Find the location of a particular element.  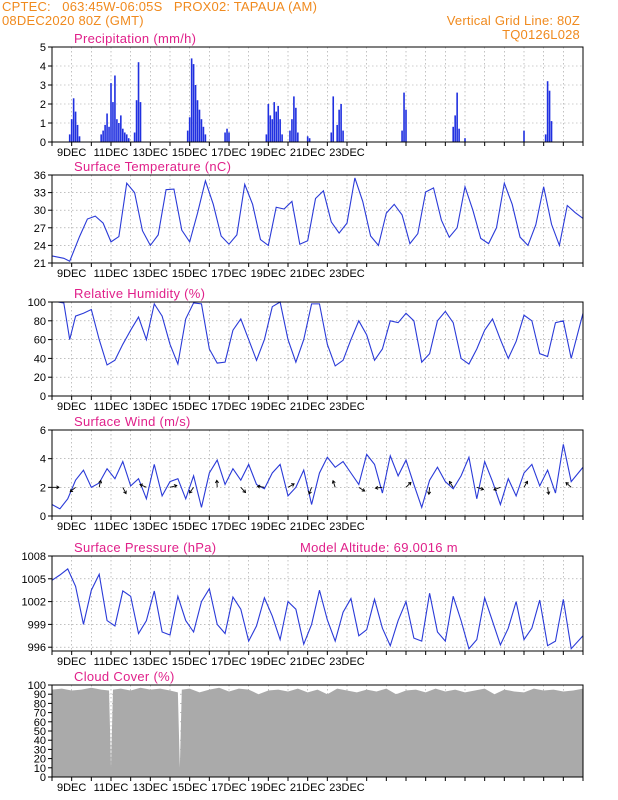

y-tick-label: 4 is located at coordinates (43, 460).